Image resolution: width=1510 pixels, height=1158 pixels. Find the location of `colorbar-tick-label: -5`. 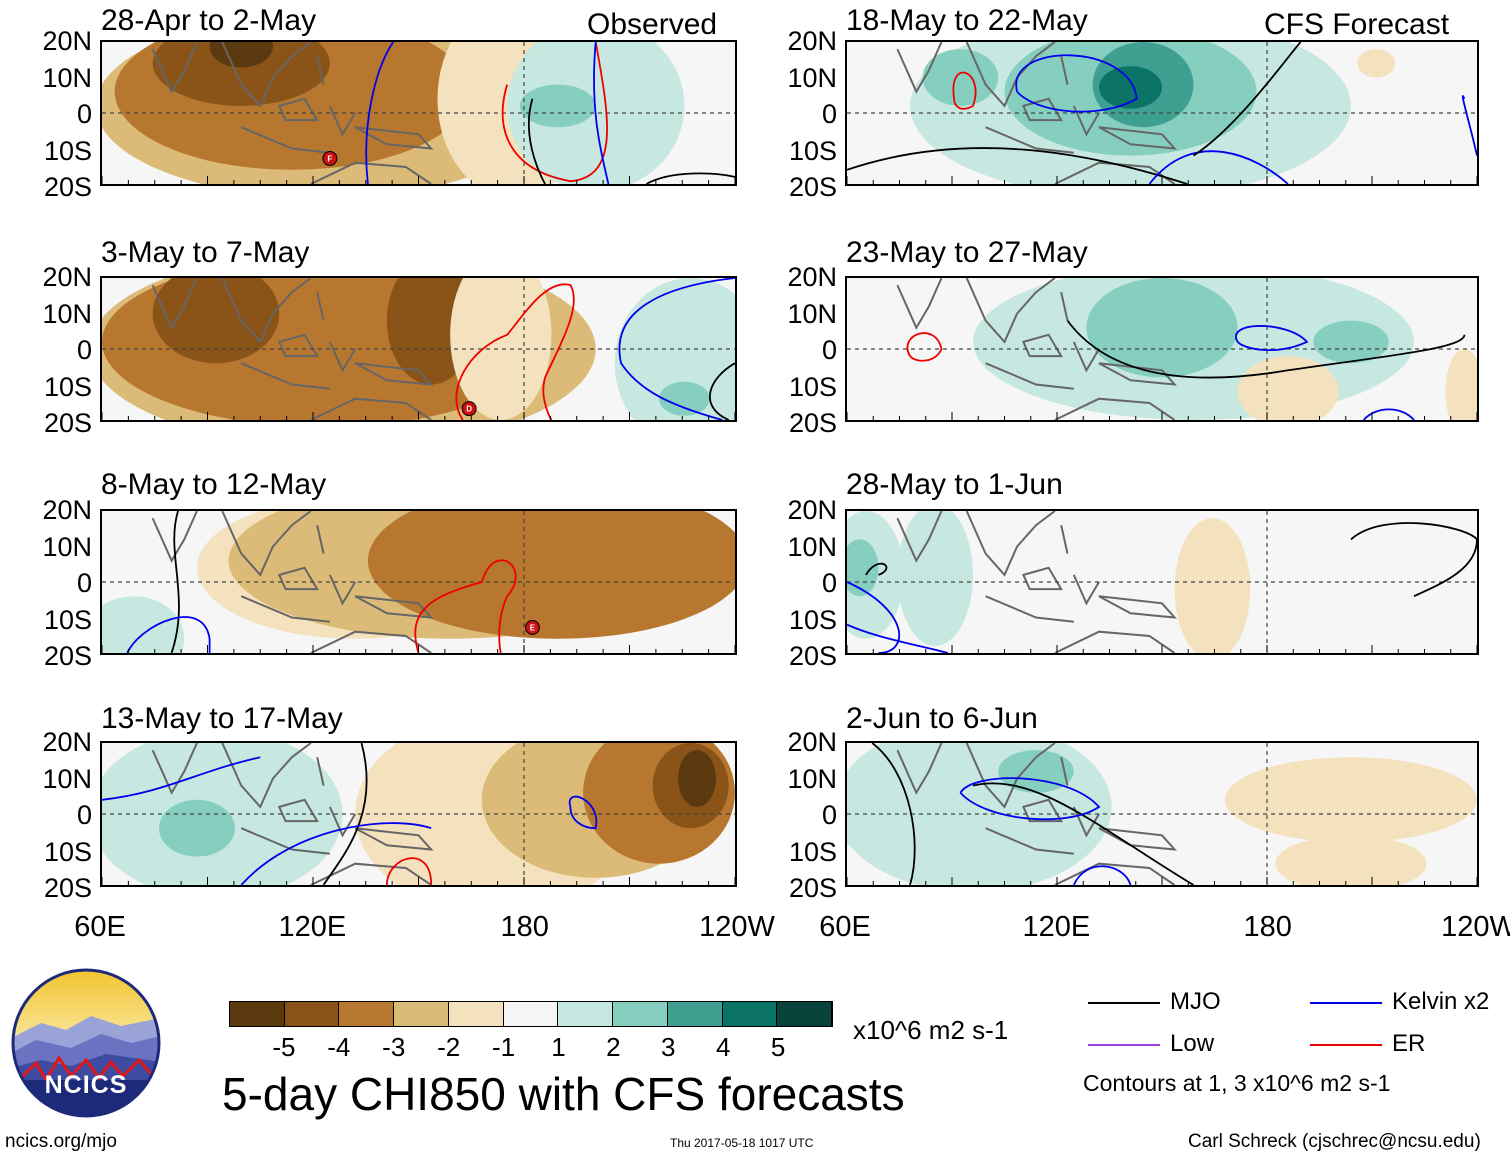

colorbar-tick-label: -5 is located at coordinates (284, 1047).